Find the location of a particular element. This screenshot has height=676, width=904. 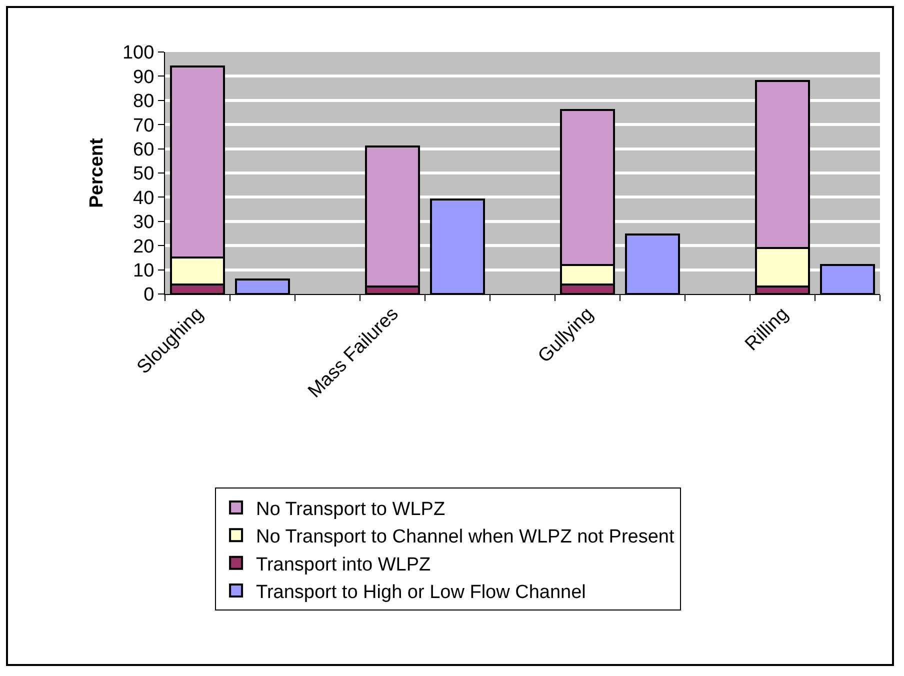

legend-label: Transport into WLPZ is located at coordinates (344, 565).